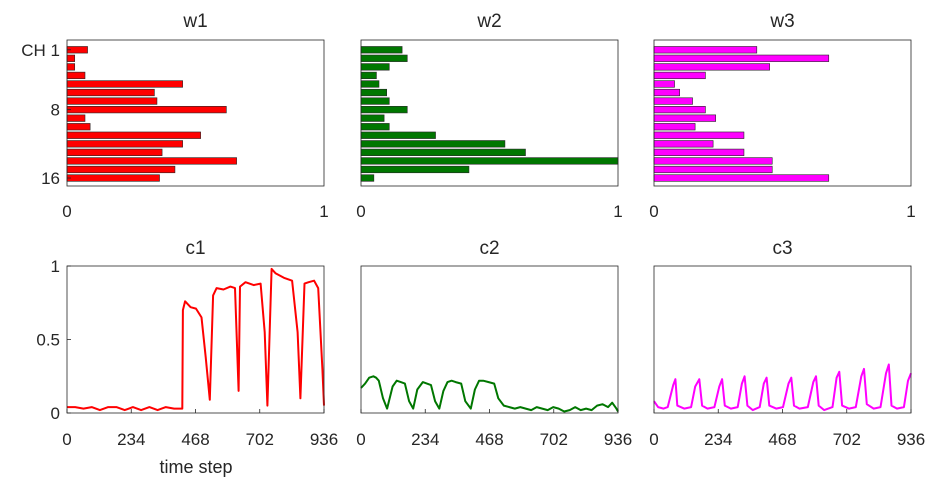 The height and width of the screenshot is (488, 933). What do you see at coordinates (195, 467) in the screenshot?
I see `x-axis-label: time step` at bounding box center [195, 467].